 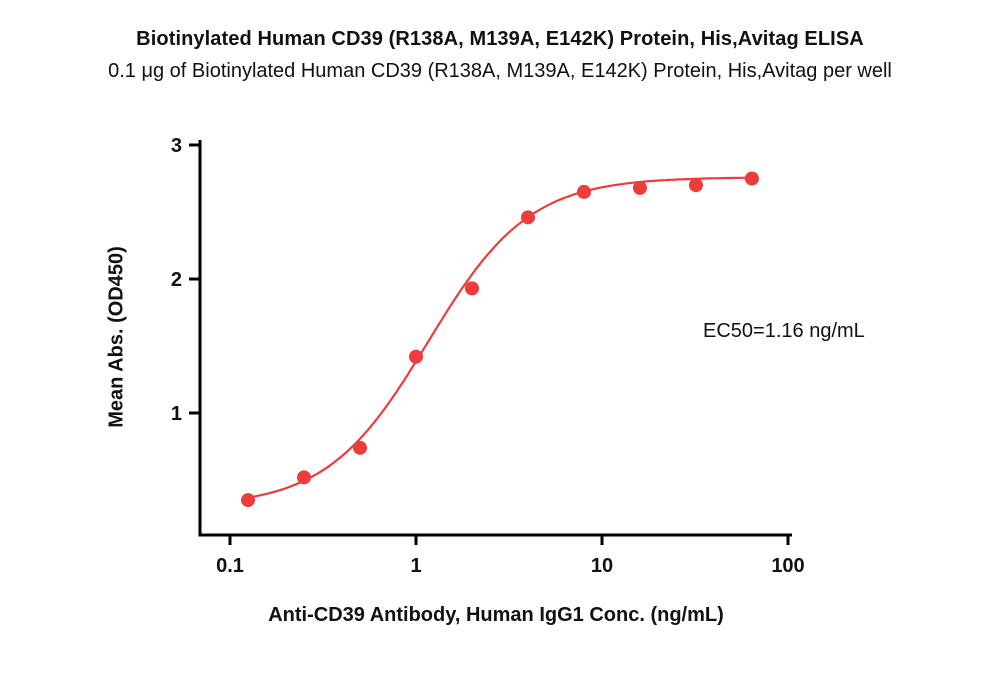 I want to click on y-tick-label: 1, so click(x=176, y=414).